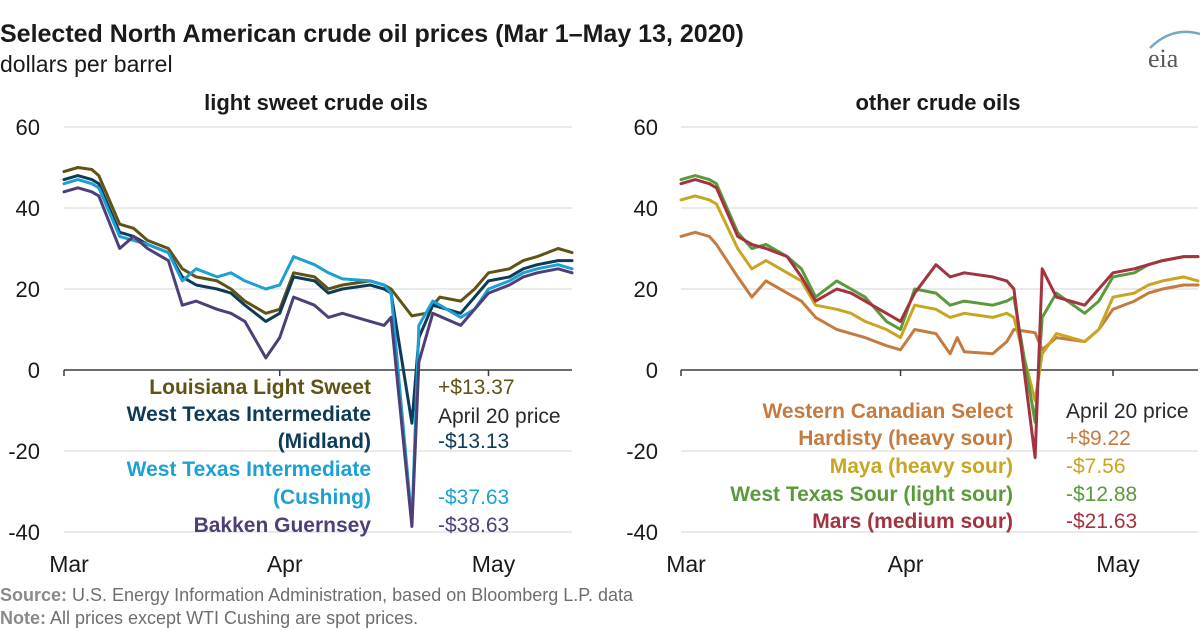  What do you see at coordinates (324, 441) in the screenshot?
I see `legend-label: (Midland)` at bounding box center [324, 441].